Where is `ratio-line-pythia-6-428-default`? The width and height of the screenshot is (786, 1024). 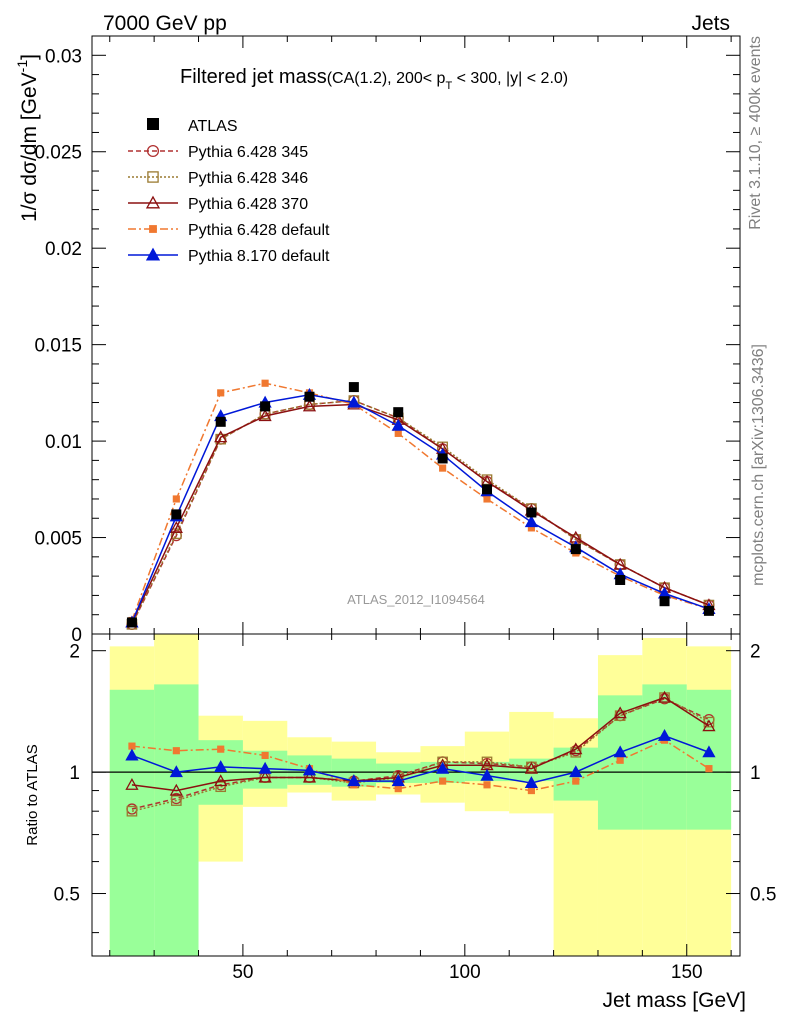
ratio-line-pythia-6-428-default is located at coordinates (420, 765).